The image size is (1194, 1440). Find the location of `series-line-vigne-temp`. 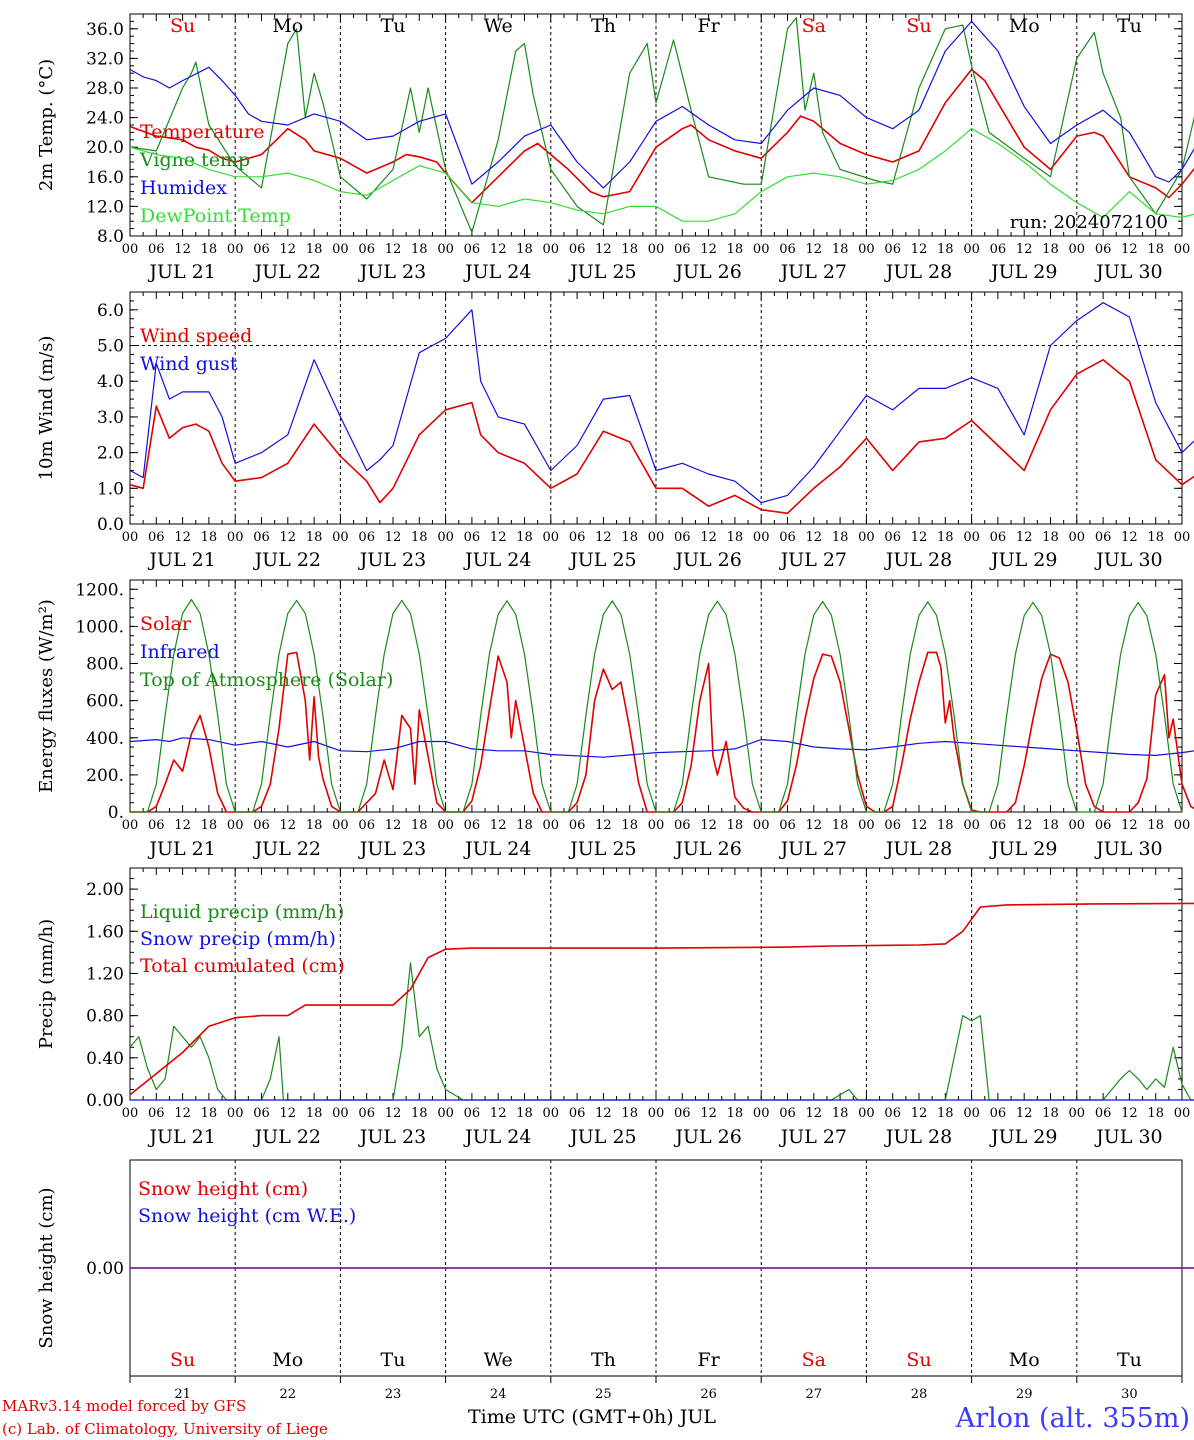

series-line-vigne-temp is located at coordinates (661, 125).